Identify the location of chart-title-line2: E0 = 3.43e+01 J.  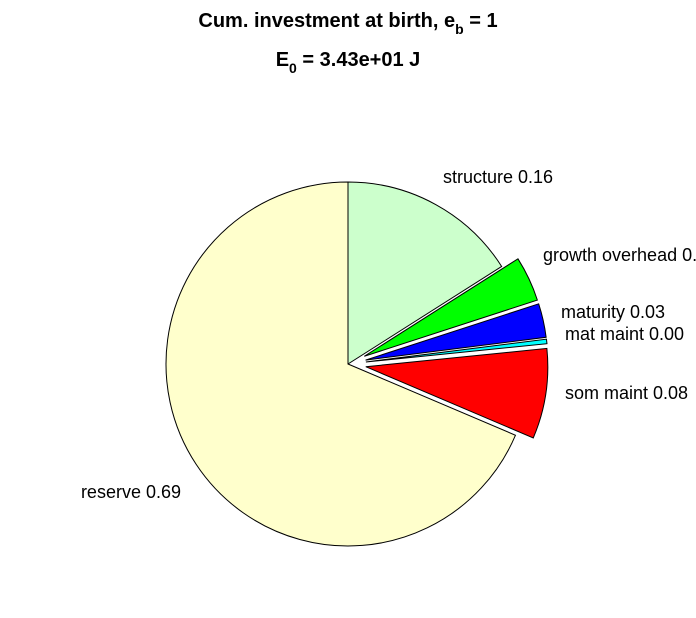
(348, 62).